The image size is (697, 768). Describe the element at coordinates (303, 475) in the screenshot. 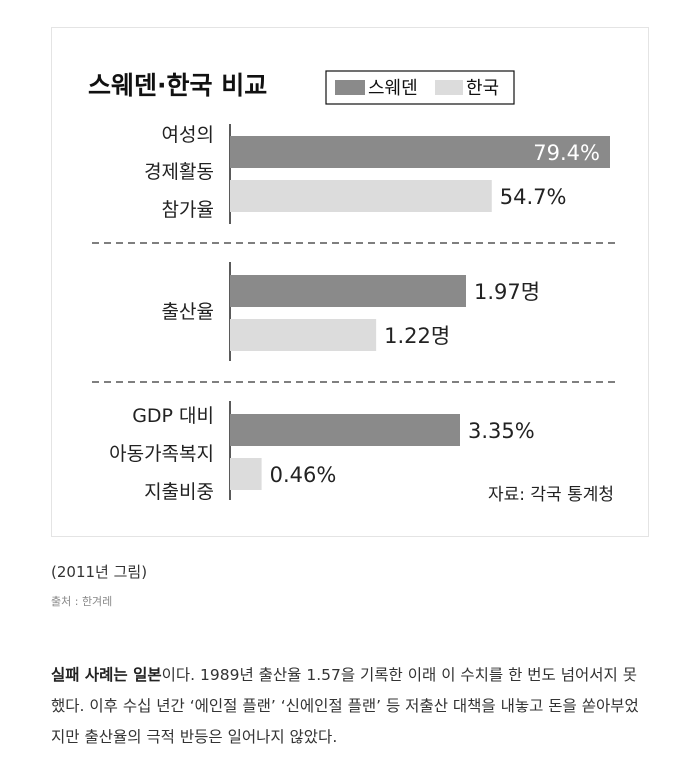

I see `value-label-korea-child-family-welfare-gdp: 0.46%` at that location.